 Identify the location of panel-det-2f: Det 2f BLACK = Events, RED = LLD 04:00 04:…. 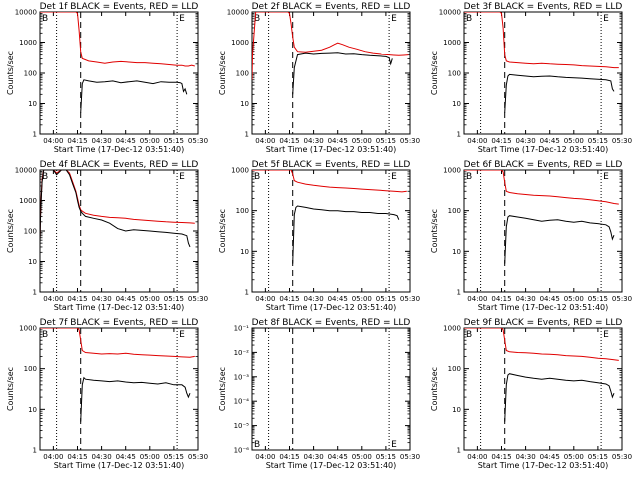
(319, 78).